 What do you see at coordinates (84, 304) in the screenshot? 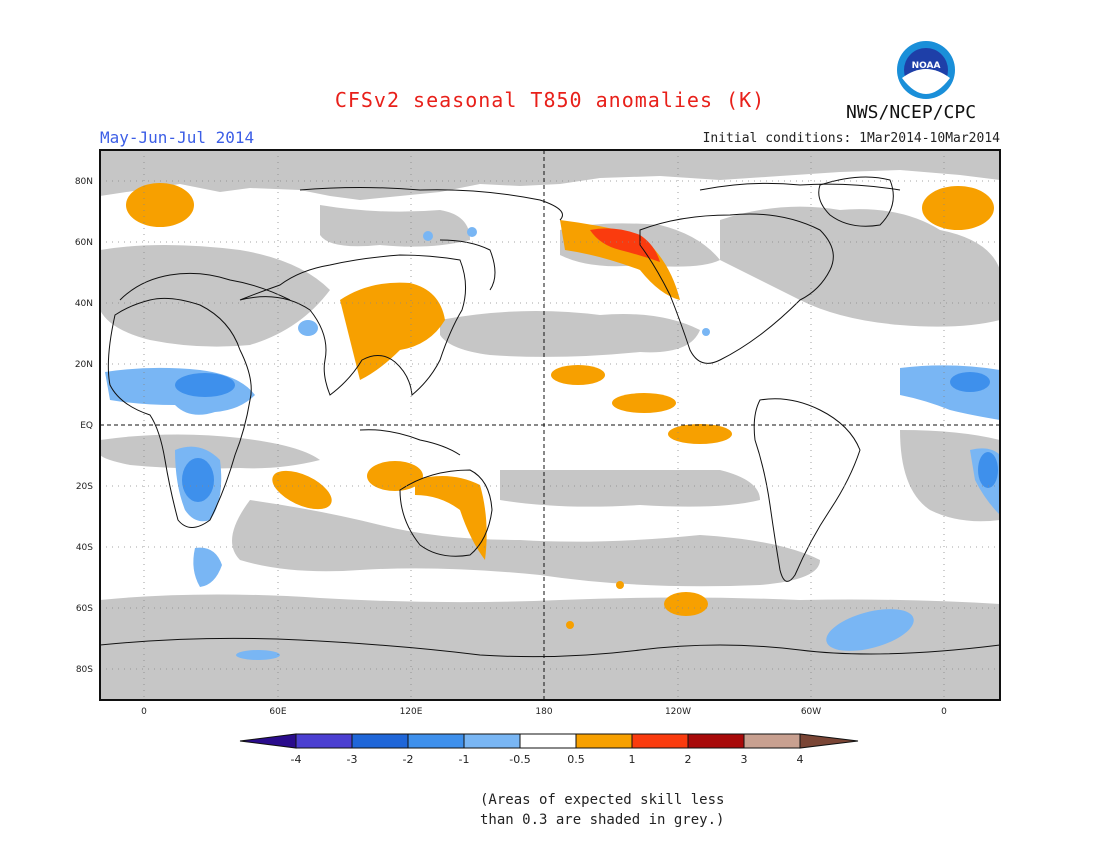
I see `lat-label: 40N` at bounding box center [84, 304].